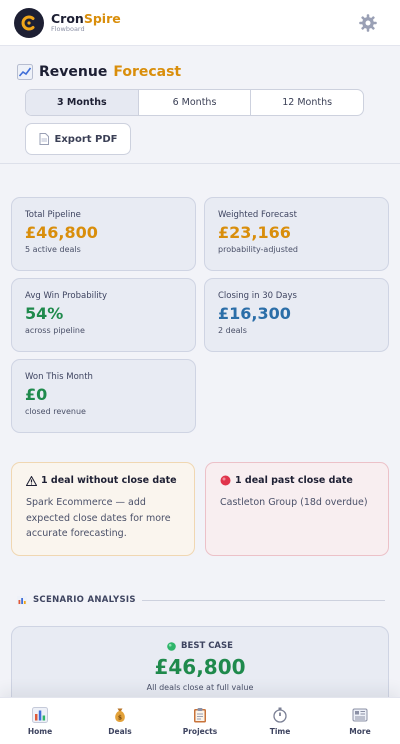 Image resolution: width=400 pixels, height=744 pixels. Describe the element at coordinates (40, 731) in the screenshot. I see `nav-label: Home` at that location.